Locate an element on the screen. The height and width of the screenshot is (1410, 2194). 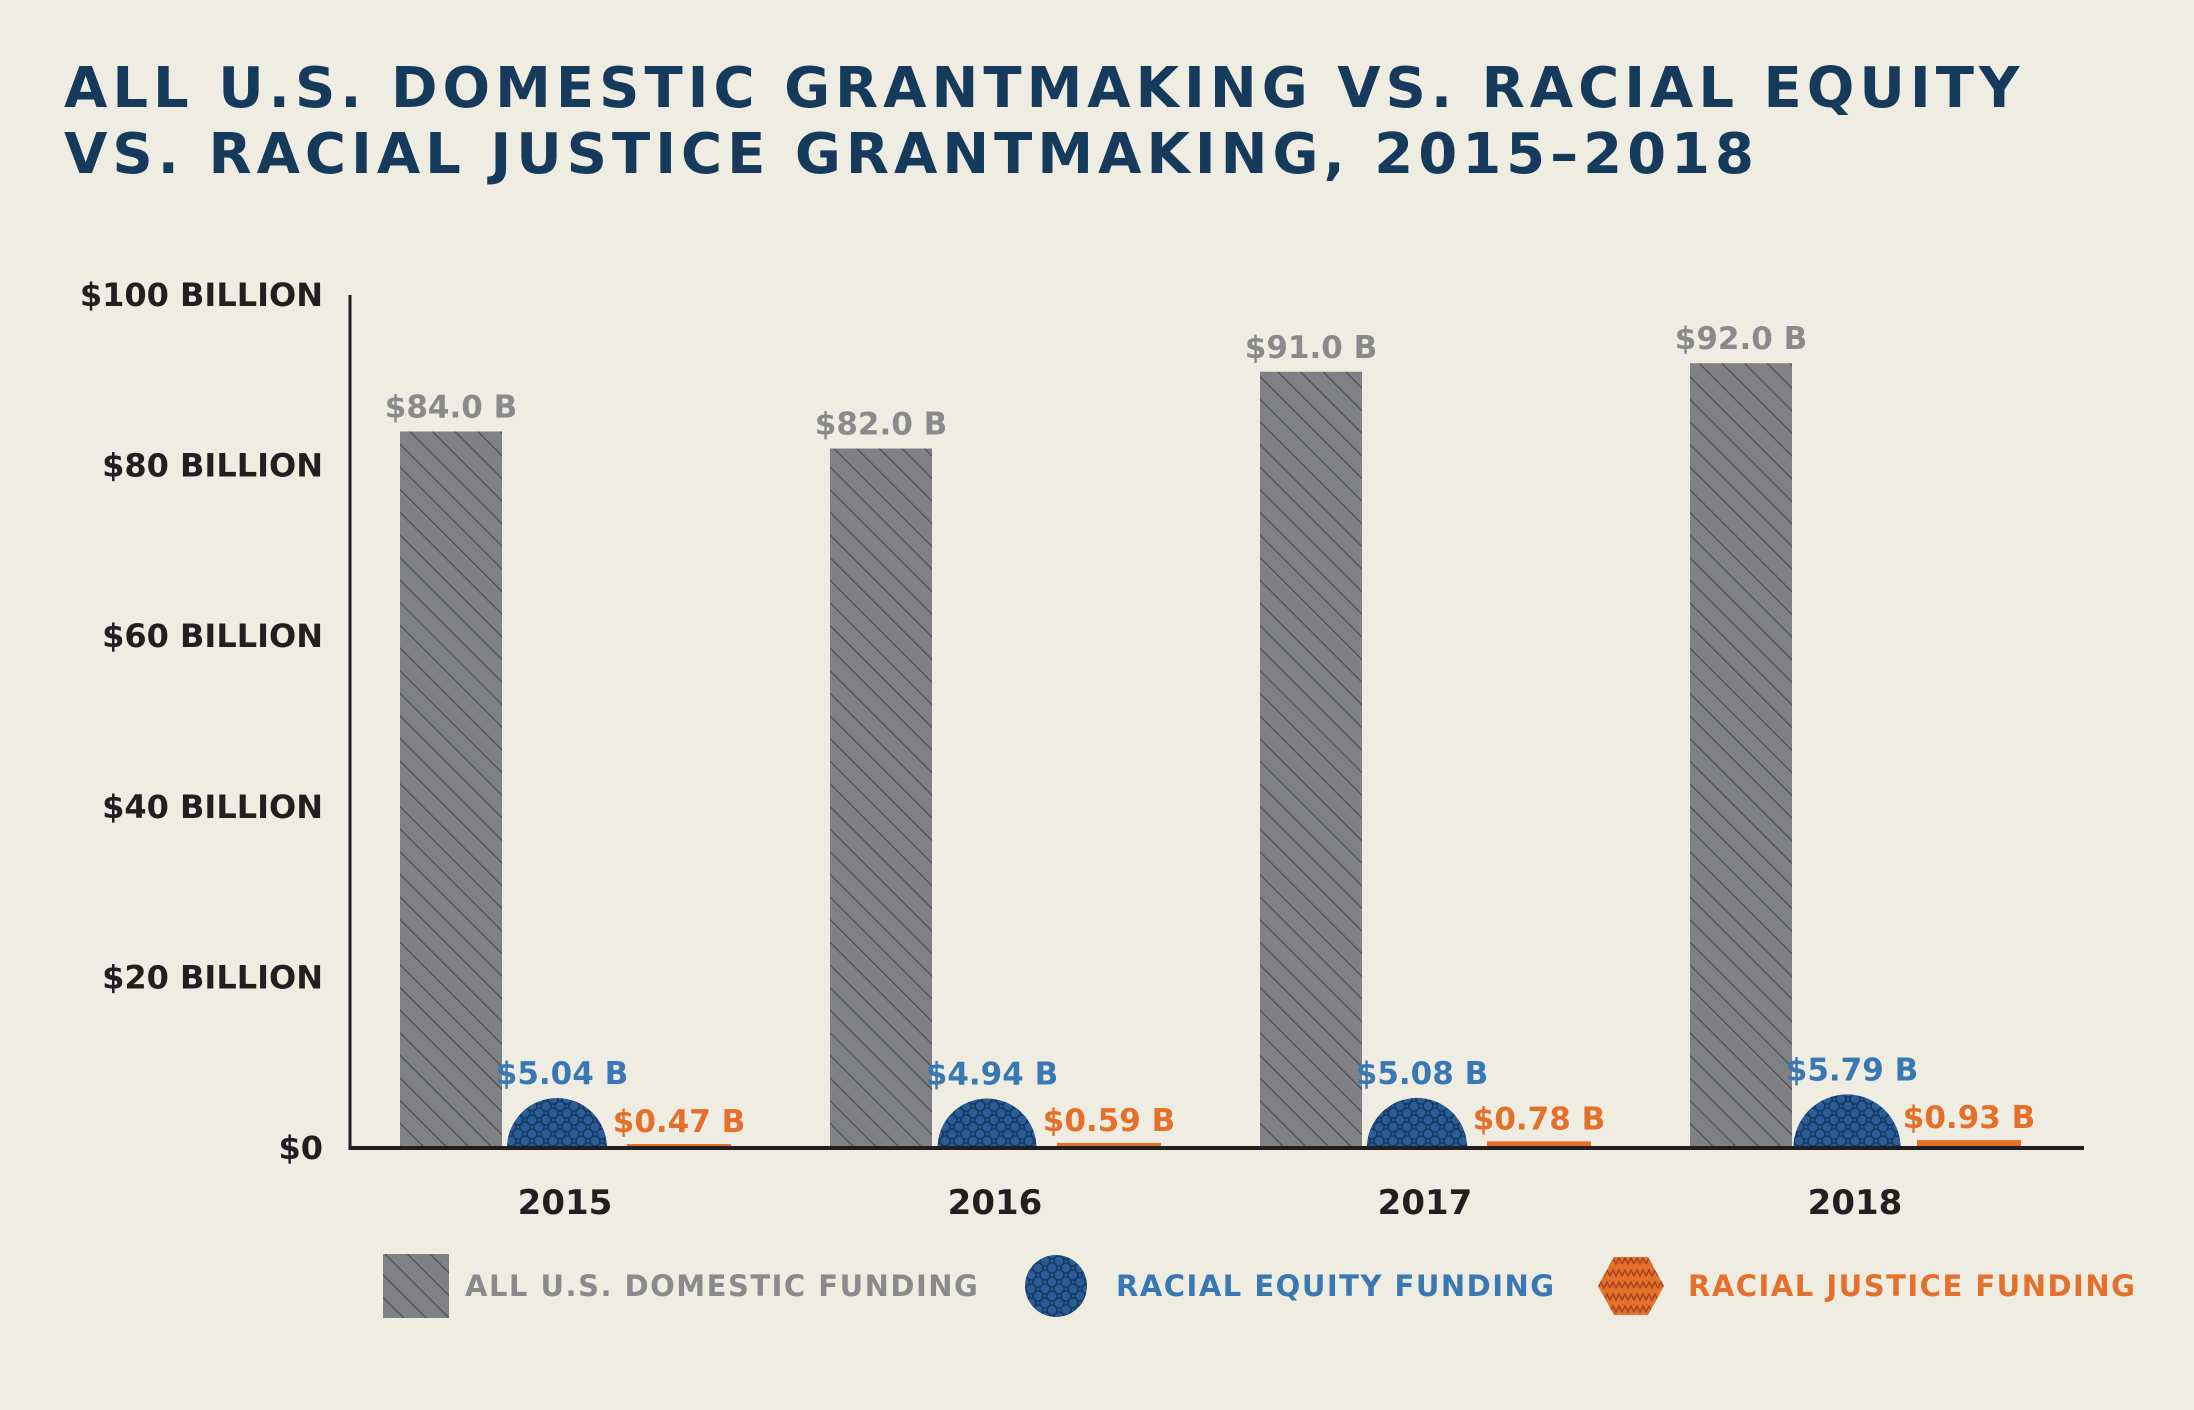
legend-item-all-domestic: ALL U.S. DOMESTIC FUNDING is located at coordinates (681, 1286).